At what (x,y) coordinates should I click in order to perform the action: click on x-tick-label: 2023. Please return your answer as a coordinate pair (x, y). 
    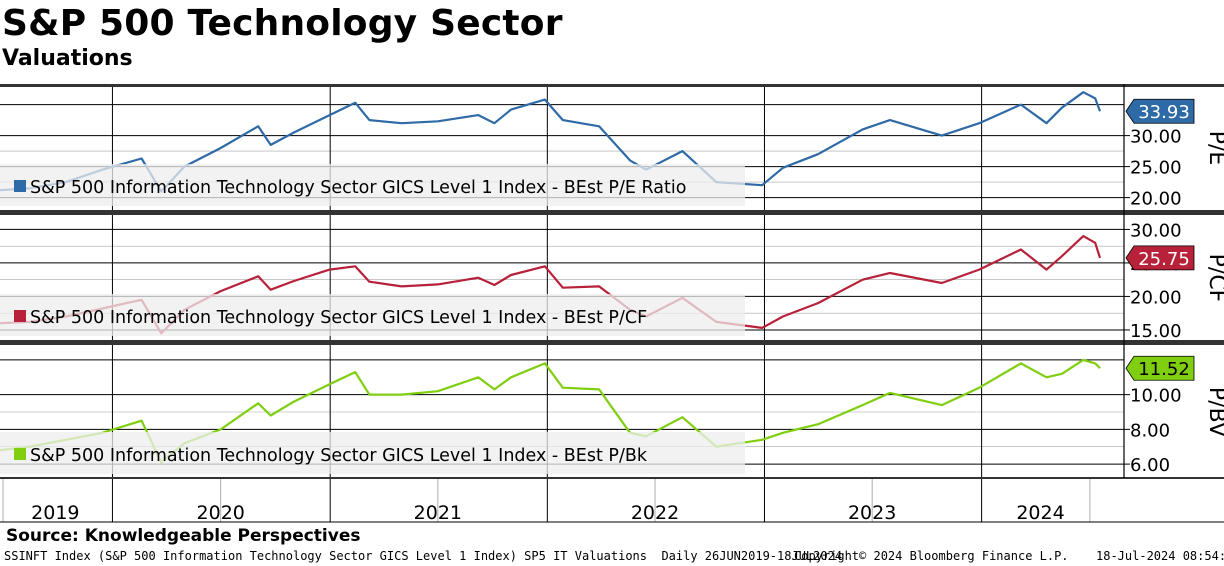
    Looking at the image, I should click on (872, 513).